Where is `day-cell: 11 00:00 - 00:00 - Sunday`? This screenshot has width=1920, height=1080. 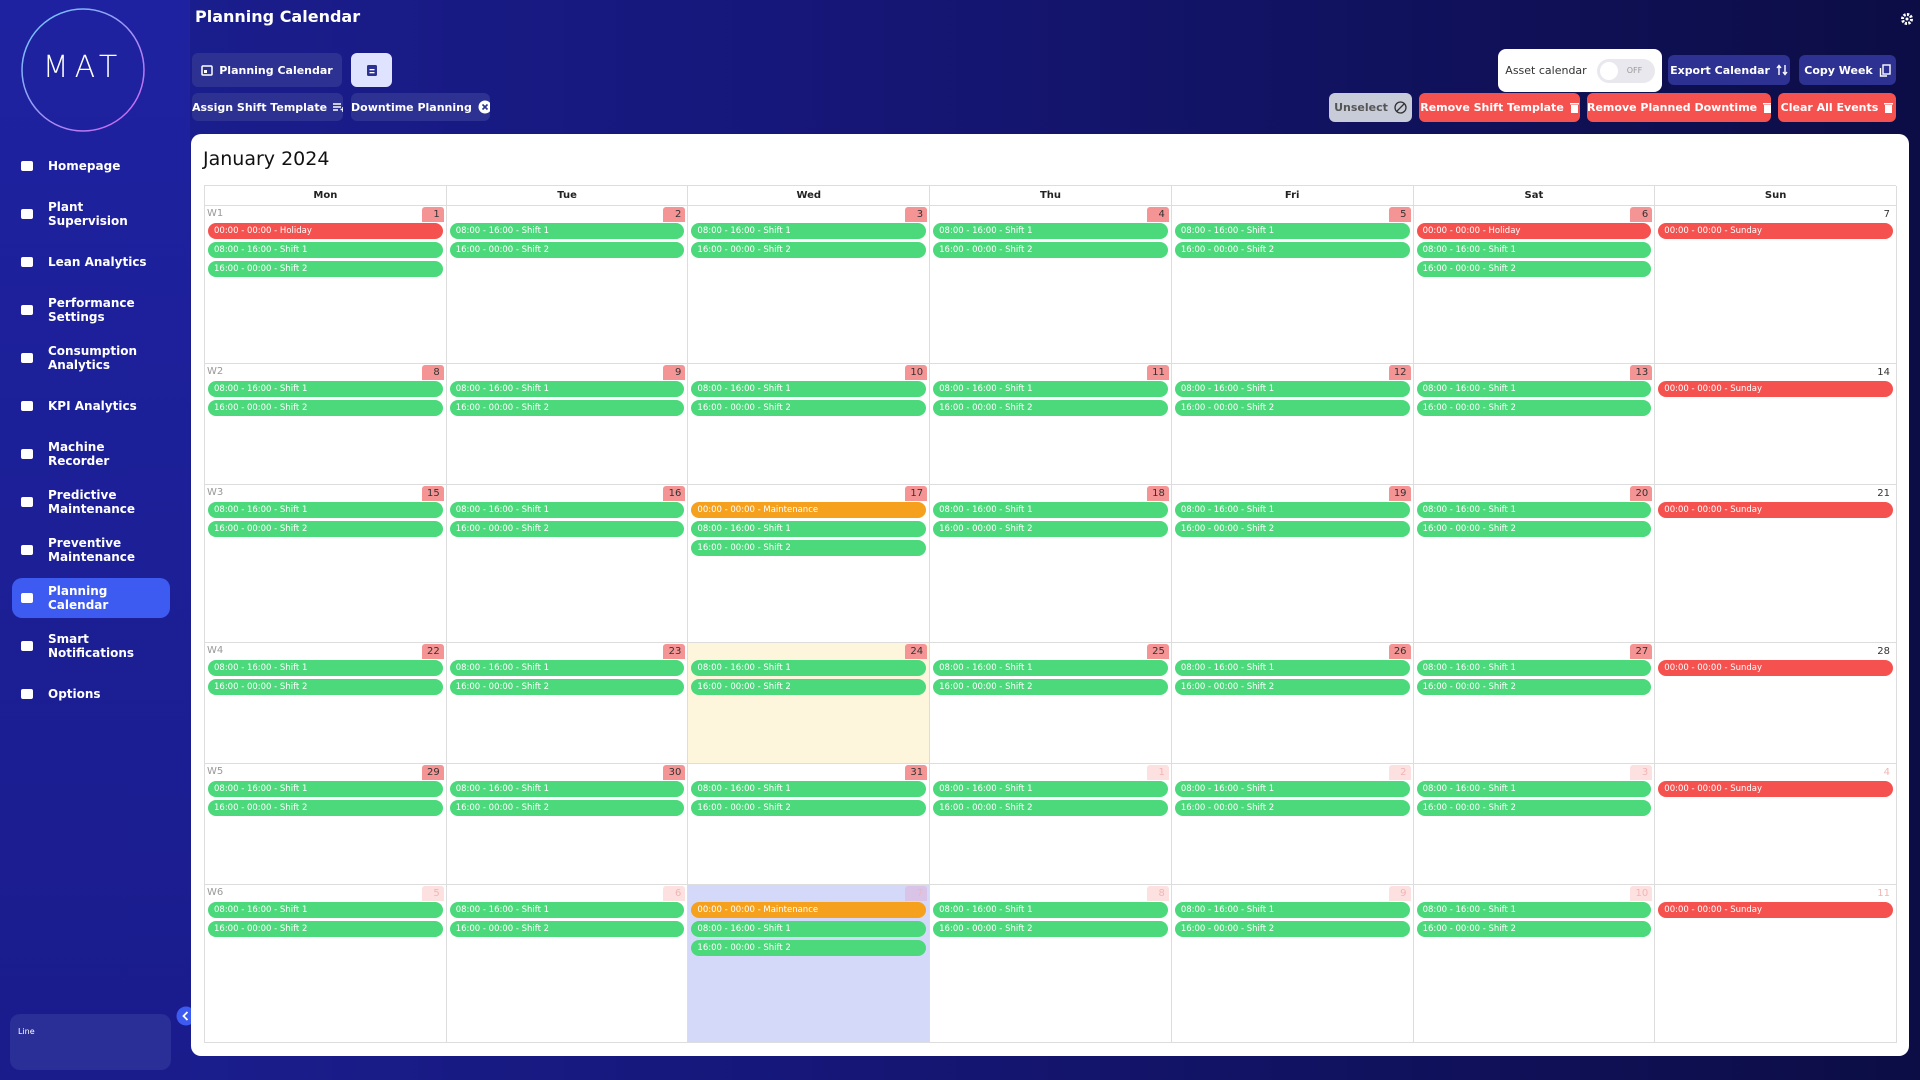
day-cell: 11 00:00 - 00:00 - Sunday is located at coordinates (1776, 964).